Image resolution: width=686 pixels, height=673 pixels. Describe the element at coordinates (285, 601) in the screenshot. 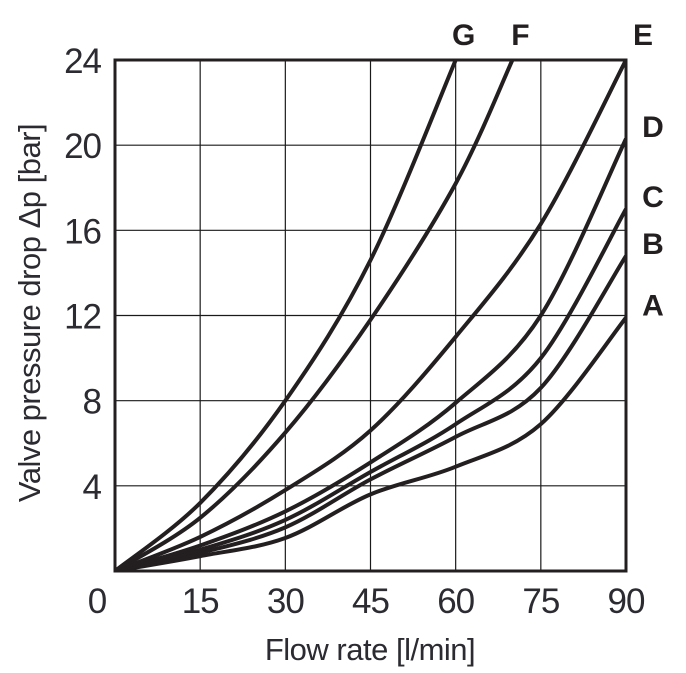

I see `x-tick-label-30: 30` at that location.